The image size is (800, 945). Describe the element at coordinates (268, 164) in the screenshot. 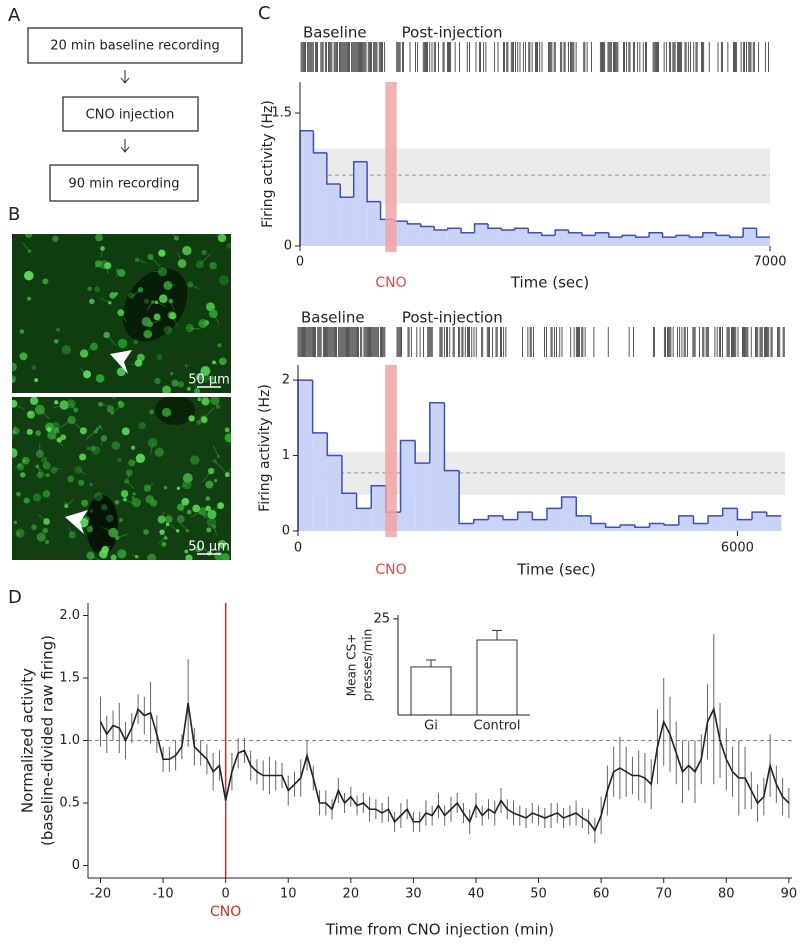

I see `y-axis-label: Firing activity (Hz)` at that location.